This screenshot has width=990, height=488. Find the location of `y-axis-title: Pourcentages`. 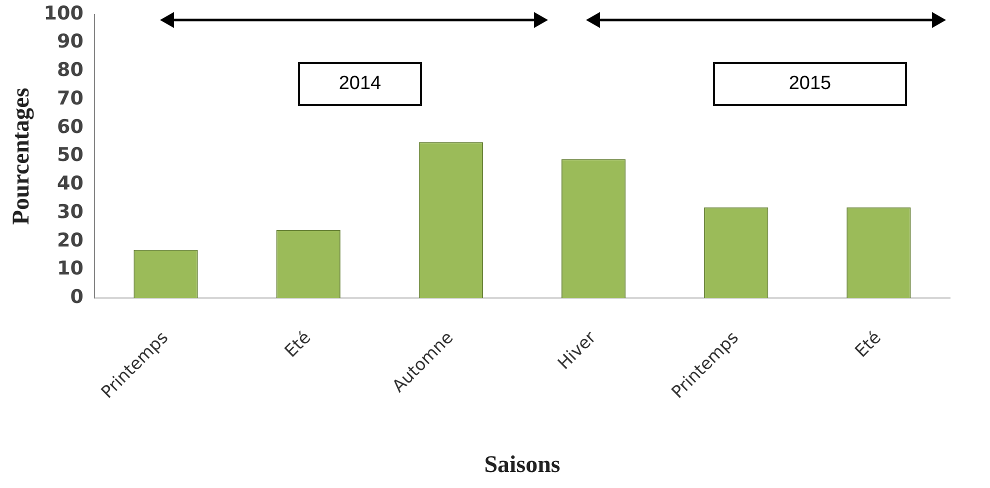

y-axis-title: Pourcentages is located at coordinates (21, 156).